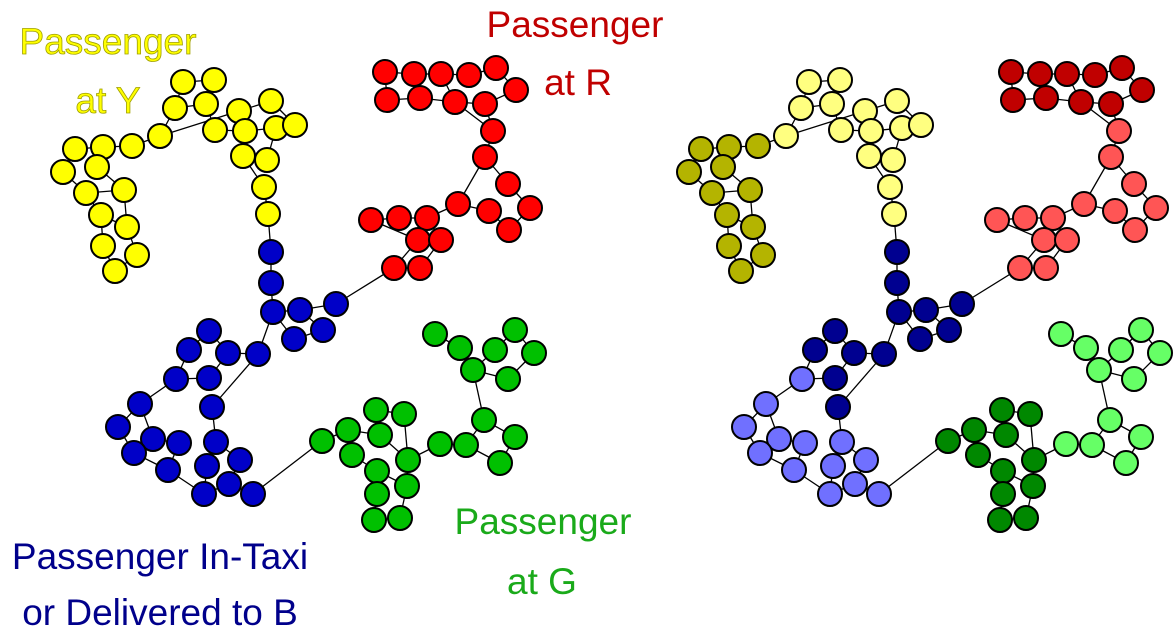  Describe the element at coordinates (160, 583) in the screenshot. I see `label-passenger-in-taxi: Passenger In-Taxi or Delivered to B` at that location.